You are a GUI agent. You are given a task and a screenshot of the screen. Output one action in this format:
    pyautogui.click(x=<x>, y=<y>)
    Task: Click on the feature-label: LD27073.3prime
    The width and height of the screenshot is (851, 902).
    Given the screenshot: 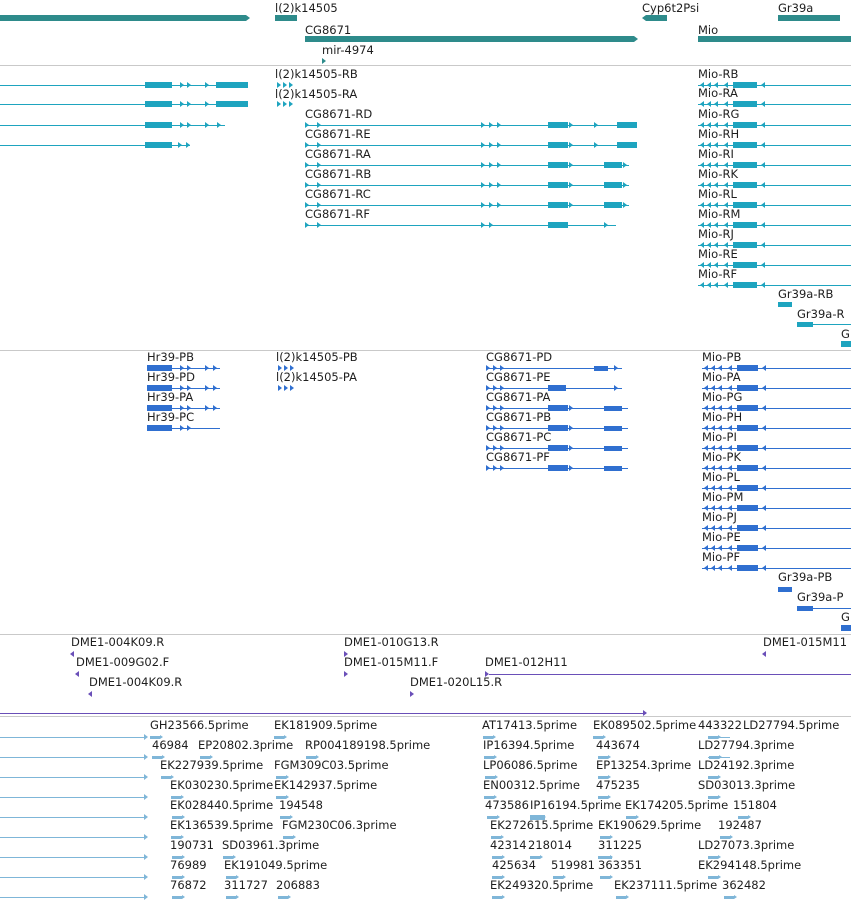 What is the action you would take?
    pyautogui.click(x=746, y=845)
    